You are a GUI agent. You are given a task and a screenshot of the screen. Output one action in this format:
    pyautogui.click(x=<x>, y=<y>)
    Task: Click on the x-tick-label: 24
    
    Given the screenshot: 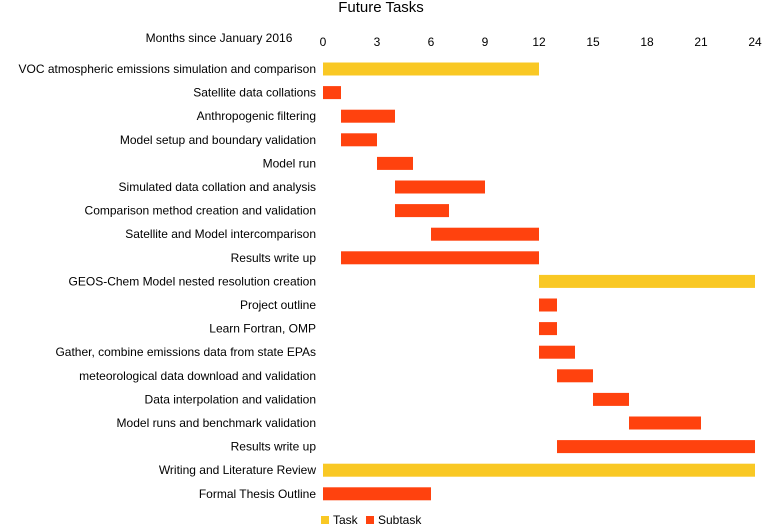 What is the action you would take?
    pyautogui.click(x=755, y=42)
    